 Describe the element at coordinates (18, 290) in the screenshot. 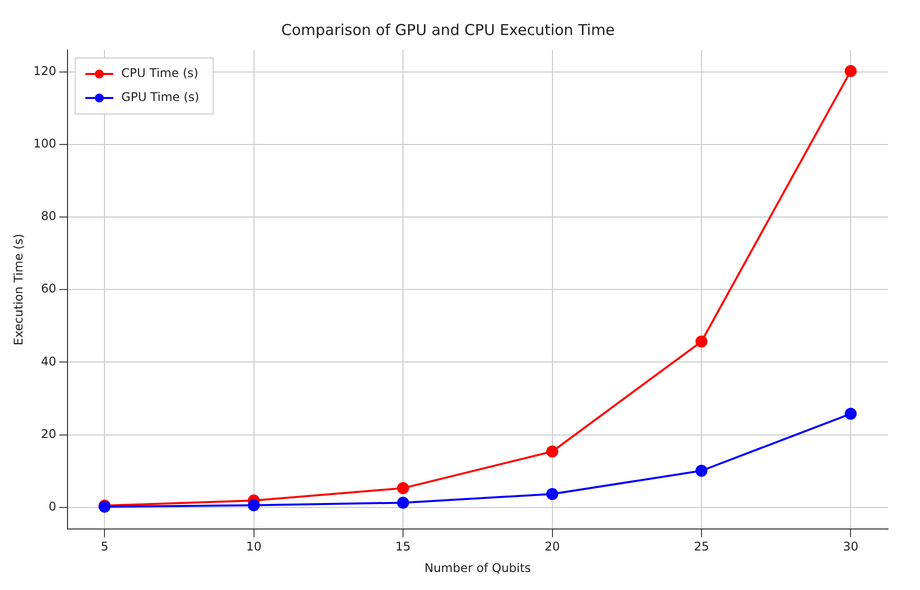

I see `y-axis-title: Execution Time (s)` at that location.